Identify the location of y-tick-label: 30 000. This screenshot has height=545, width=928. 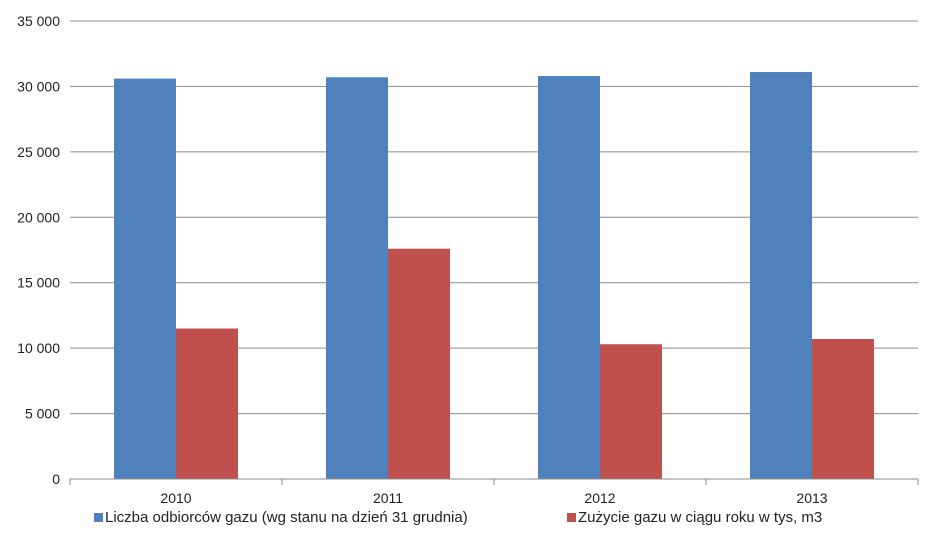
(38, 86).